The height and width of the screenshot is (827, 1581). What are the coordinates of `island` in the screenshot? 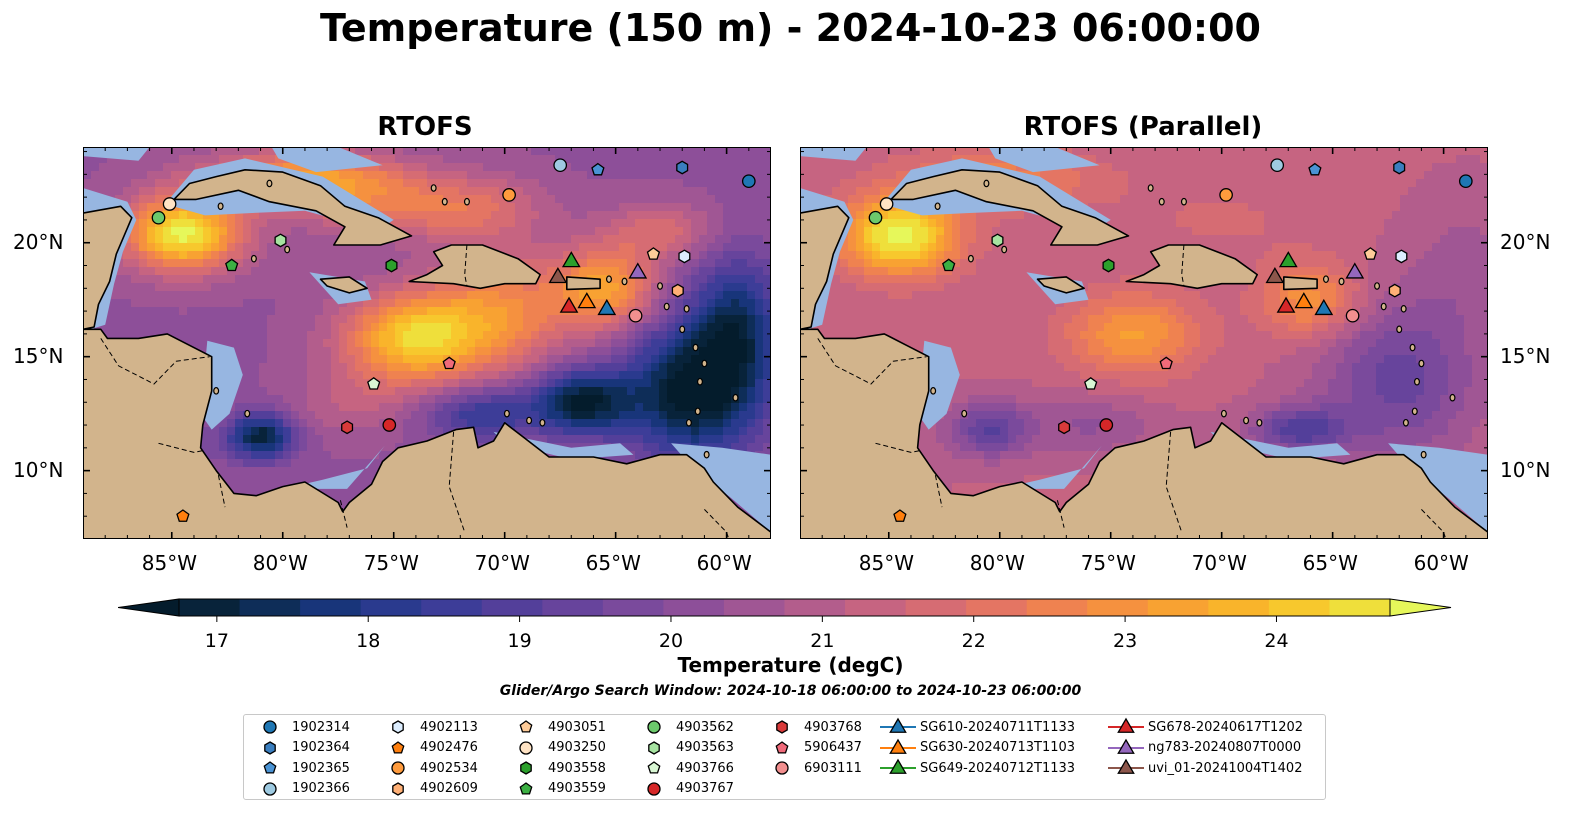 It's located at (542, 422).